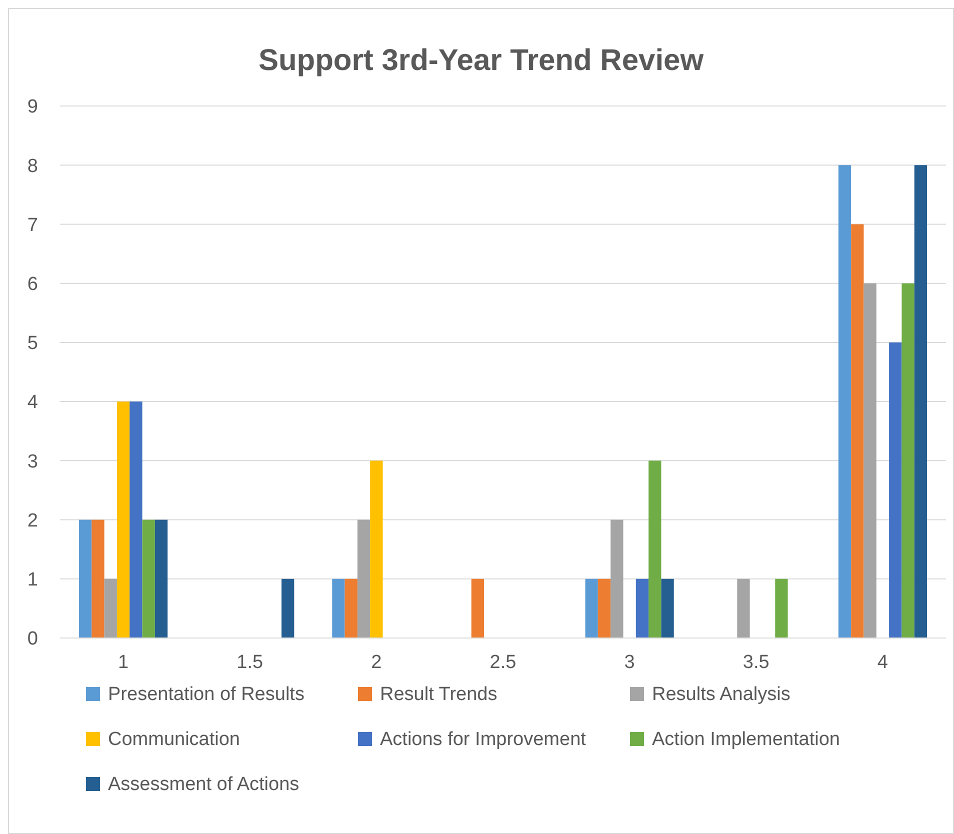  I want to click on x-tick-label: 2.5, so click(503, 662).